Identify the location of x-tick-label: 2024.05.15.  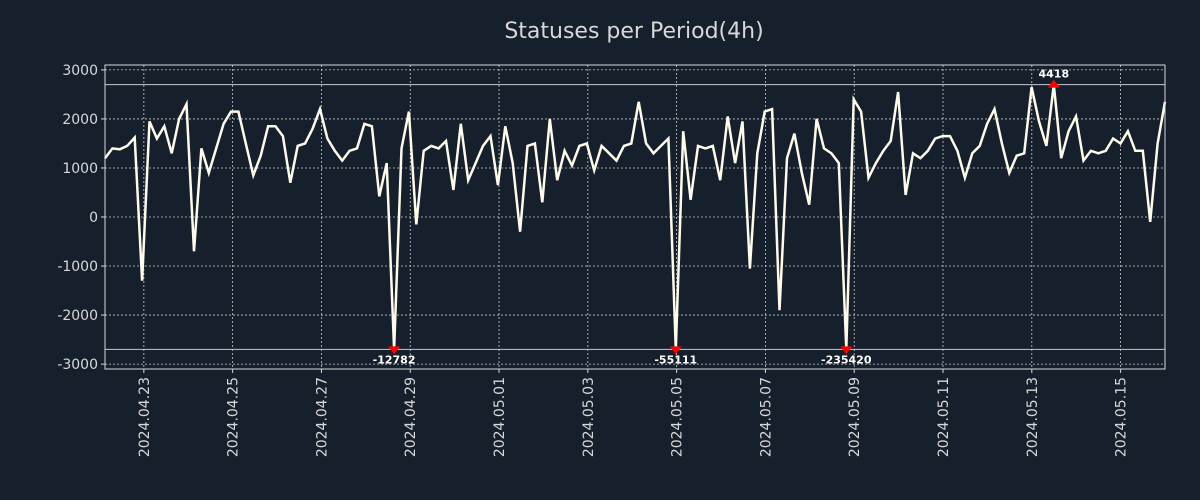
(1122, 417).